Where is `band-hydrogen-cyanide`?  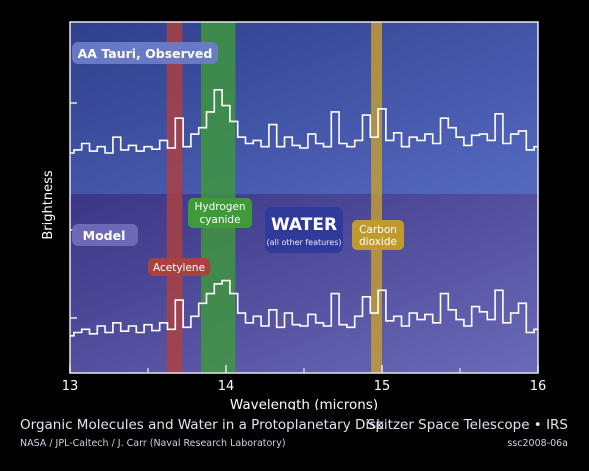
band-hydrogen-cyanide is located at coordinates (218, 197).